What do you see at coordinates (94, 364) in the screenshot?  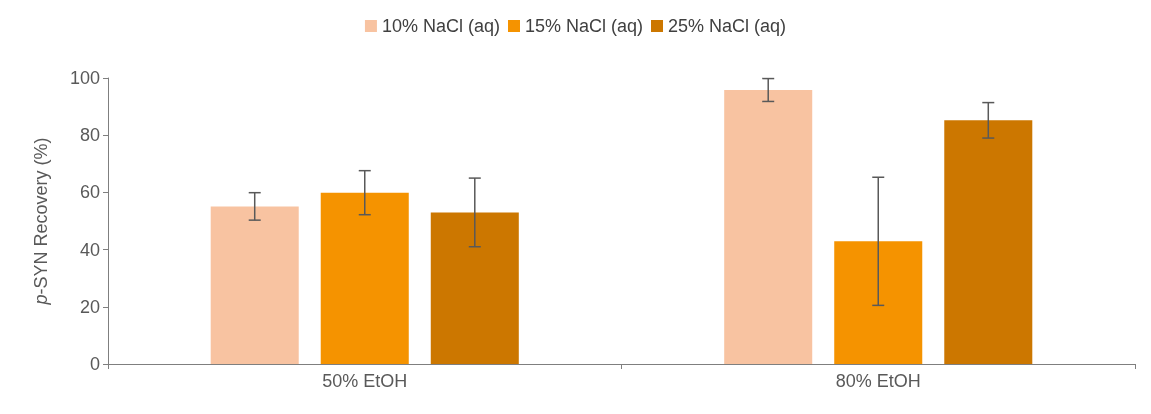 I see `y-tick-label: 0` at bounding box center [94, 364].